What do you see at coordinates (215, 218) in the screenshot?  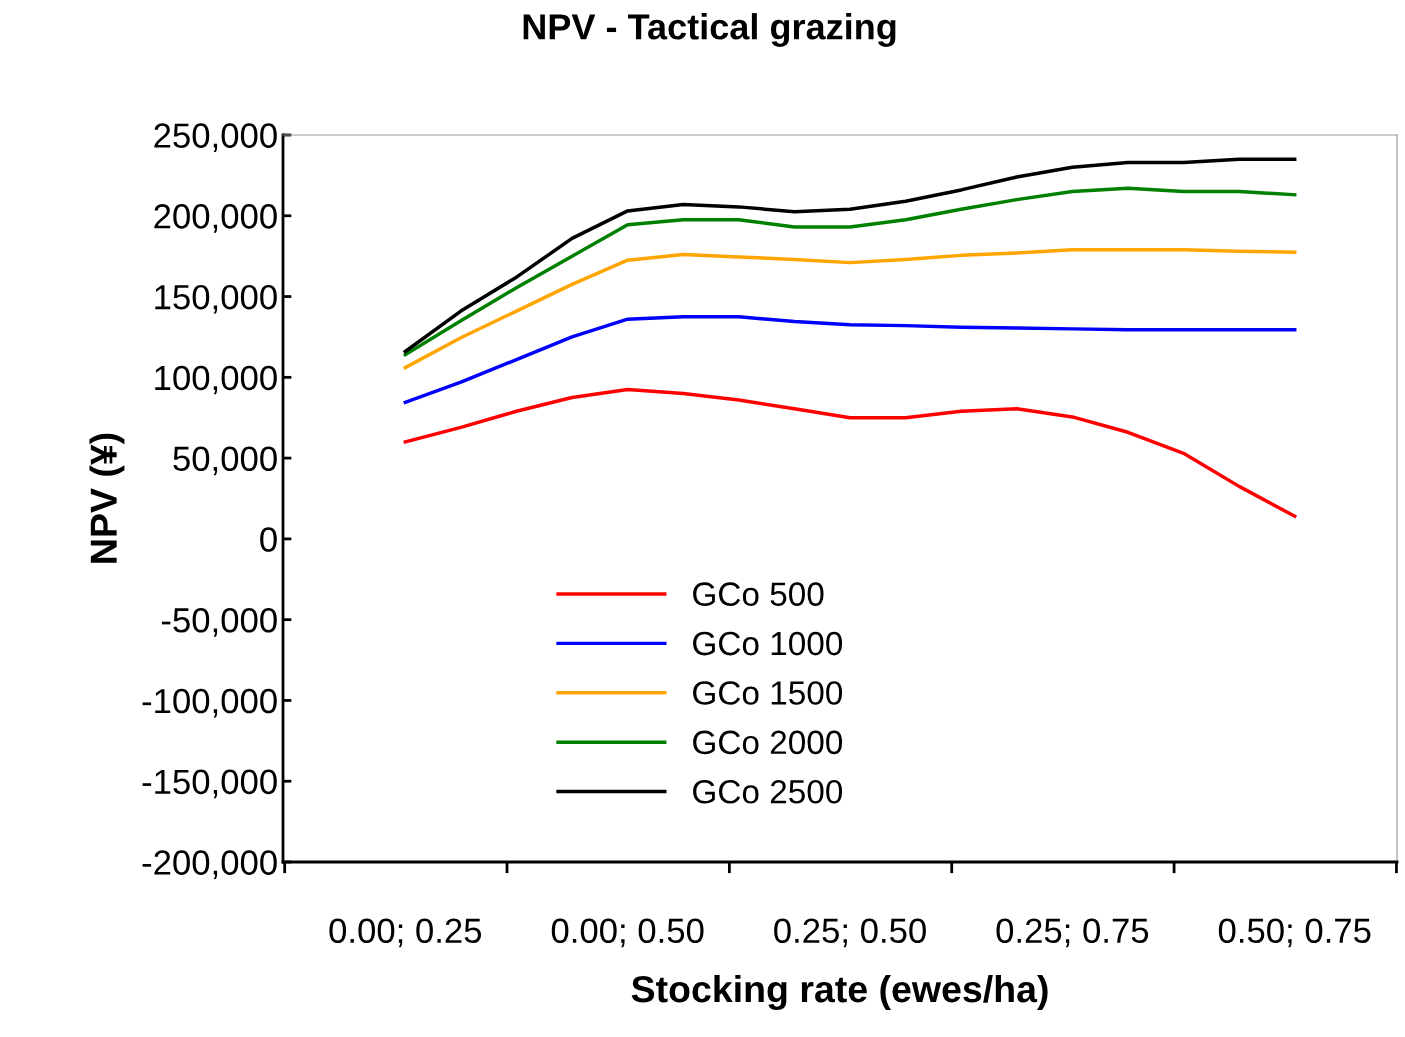 I see `y-tick-label: 200,000` at bounding box center [215, 218].